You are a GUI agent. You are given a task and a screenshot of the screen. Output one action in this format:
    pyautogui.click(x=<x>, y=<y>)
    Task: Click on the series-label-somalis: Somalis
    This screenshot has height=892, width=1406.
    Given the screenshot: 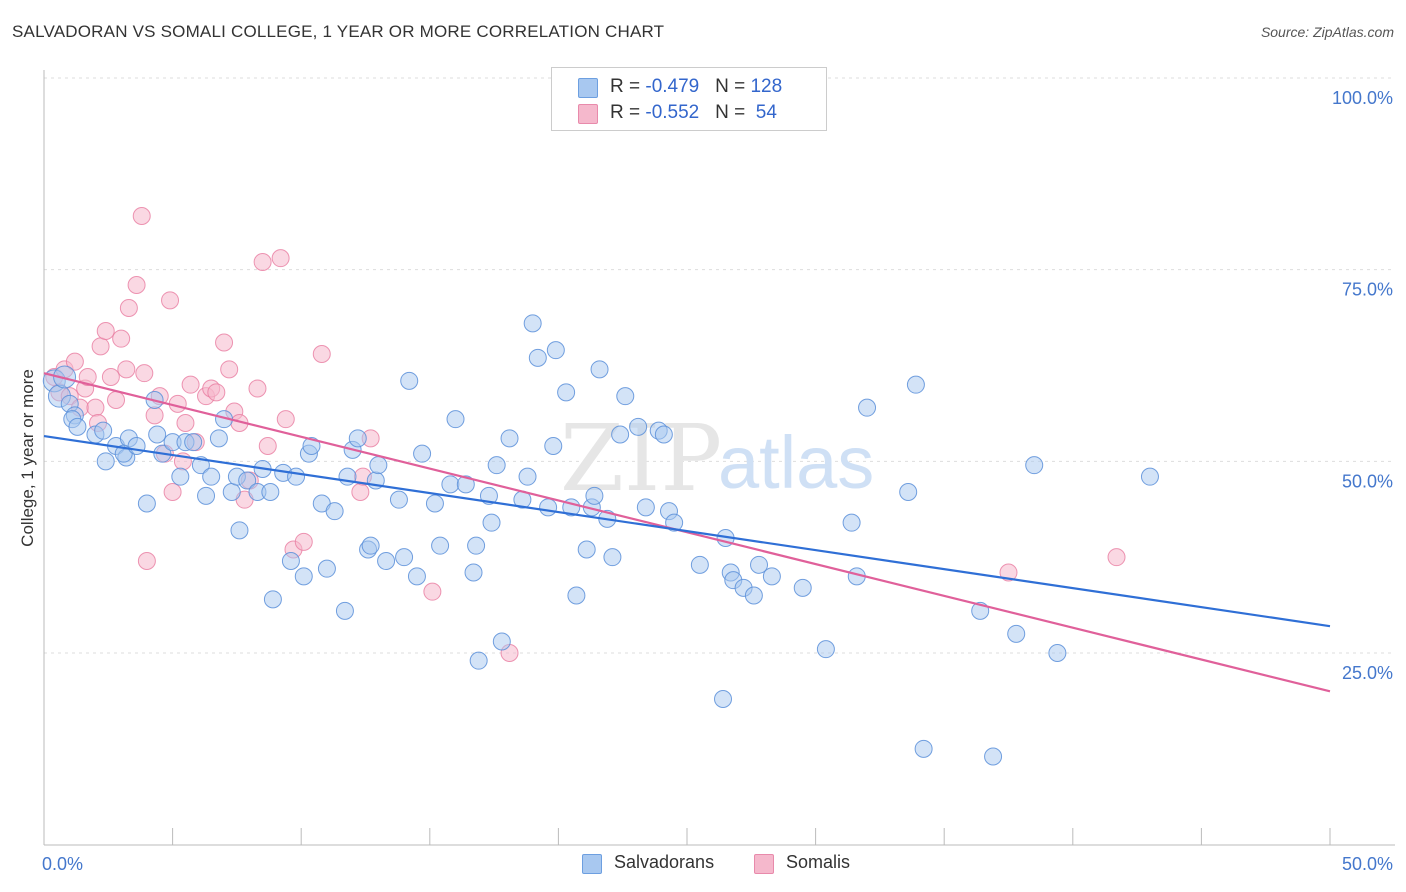 What is the action you would take?
    pyautogui.click(x=818, y=862)
    